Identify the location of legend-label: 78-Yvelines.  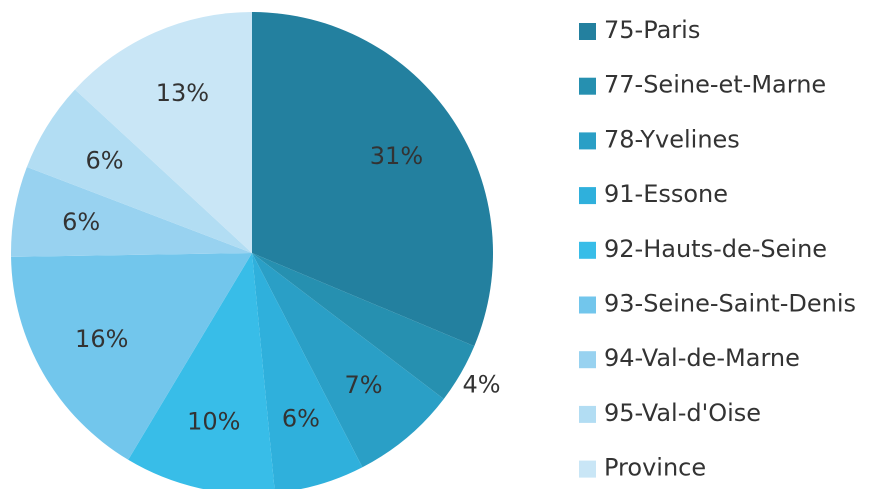
(672, 139).